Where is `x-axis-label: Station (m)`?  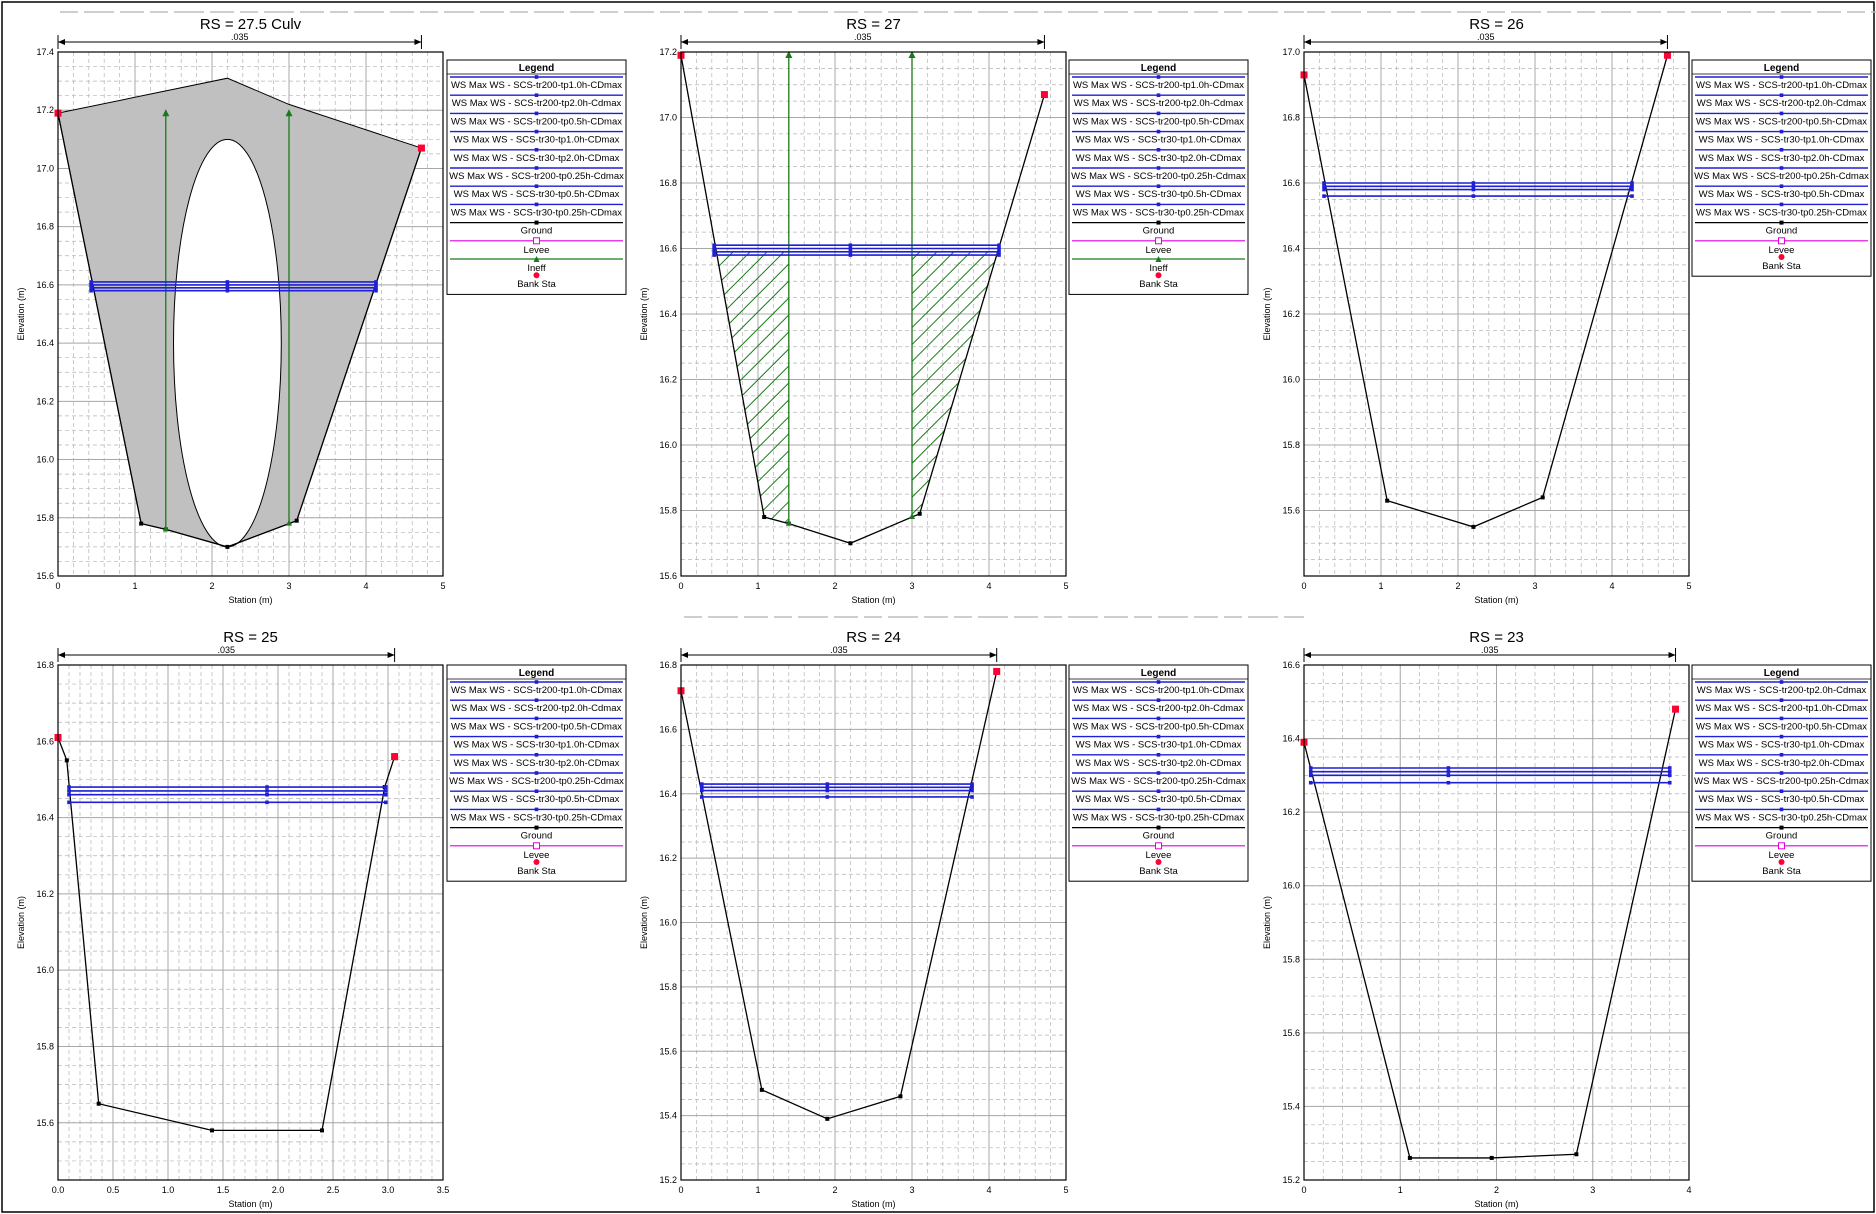
x-axis-label: Station (m) is located at coordinates (1496, 1204).